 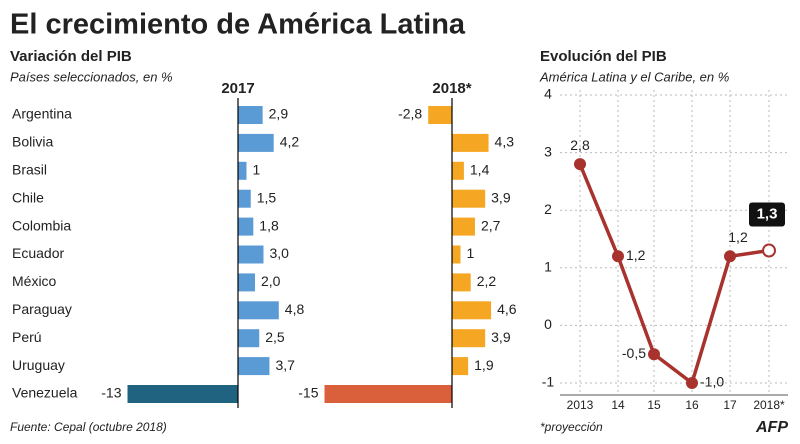 What do you see at coordinates (308, 393) in the screenshot?
I see `value-label: -15` at bounding box center [308, 393].